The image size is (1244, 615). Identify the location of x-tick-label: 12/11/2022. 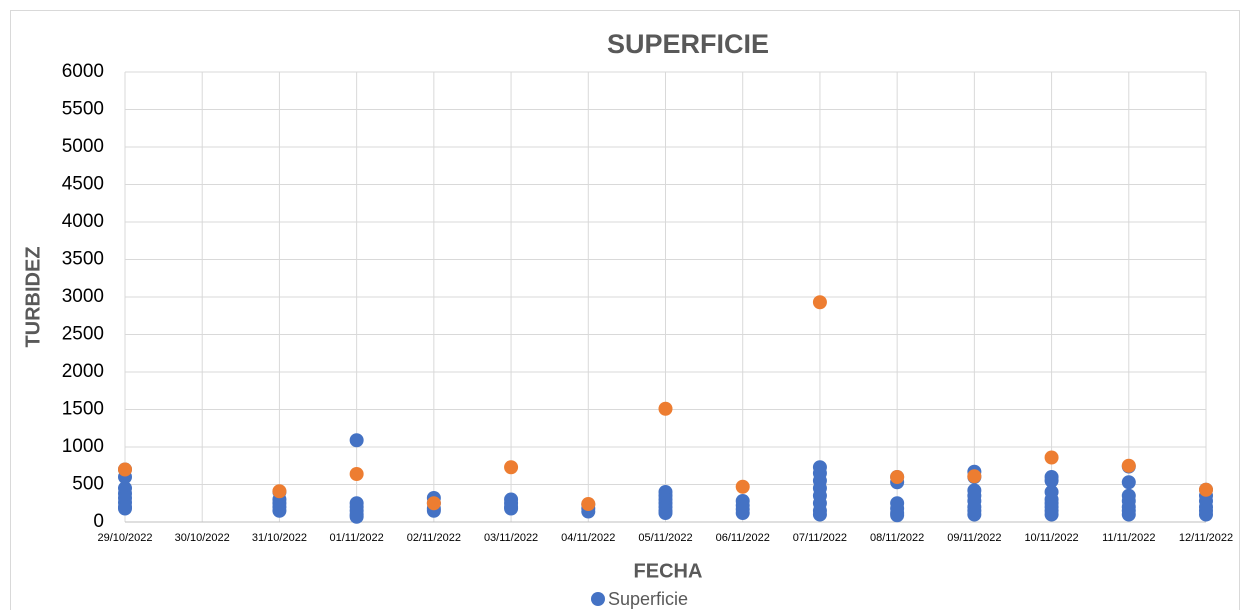
(1206, 538).